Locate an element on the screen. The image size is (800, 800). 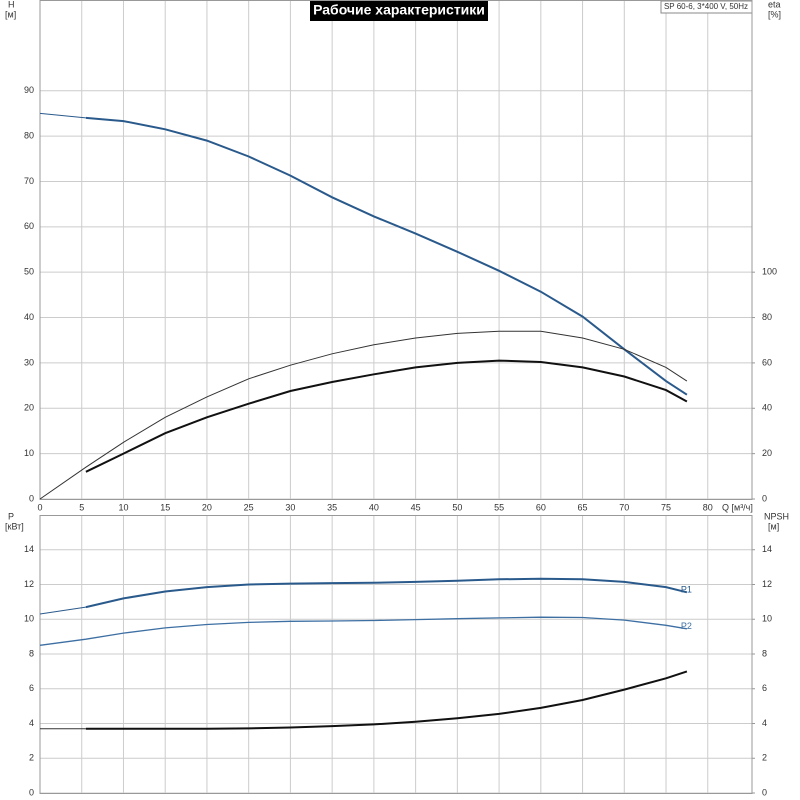
x-tick-label: 45 is located at coordinates (416, 507).